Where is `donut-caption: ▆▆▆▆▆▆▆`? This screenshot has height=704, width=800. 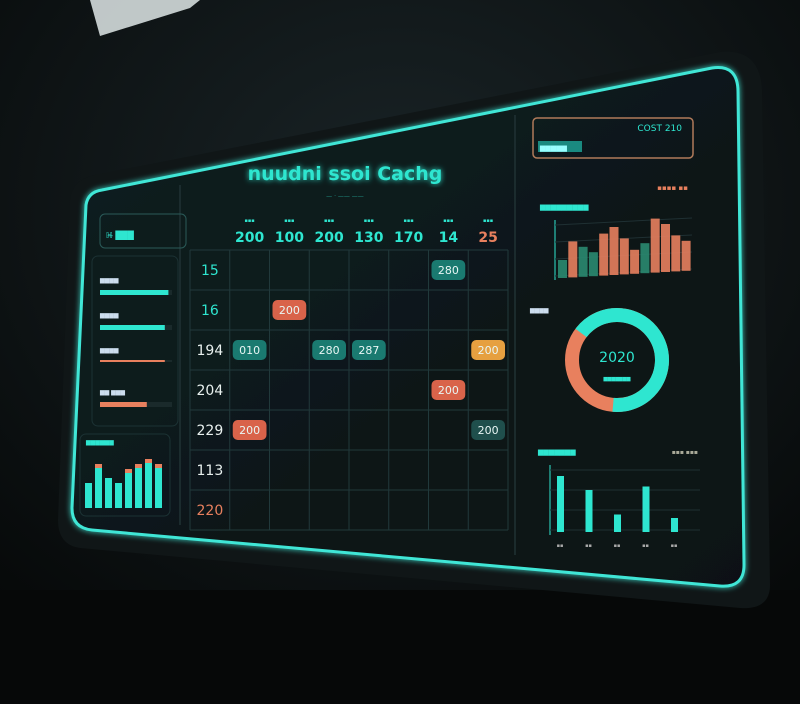
donut-caption: ▆▆▆▆▆▆▆ is located at coordinates (617, 379).